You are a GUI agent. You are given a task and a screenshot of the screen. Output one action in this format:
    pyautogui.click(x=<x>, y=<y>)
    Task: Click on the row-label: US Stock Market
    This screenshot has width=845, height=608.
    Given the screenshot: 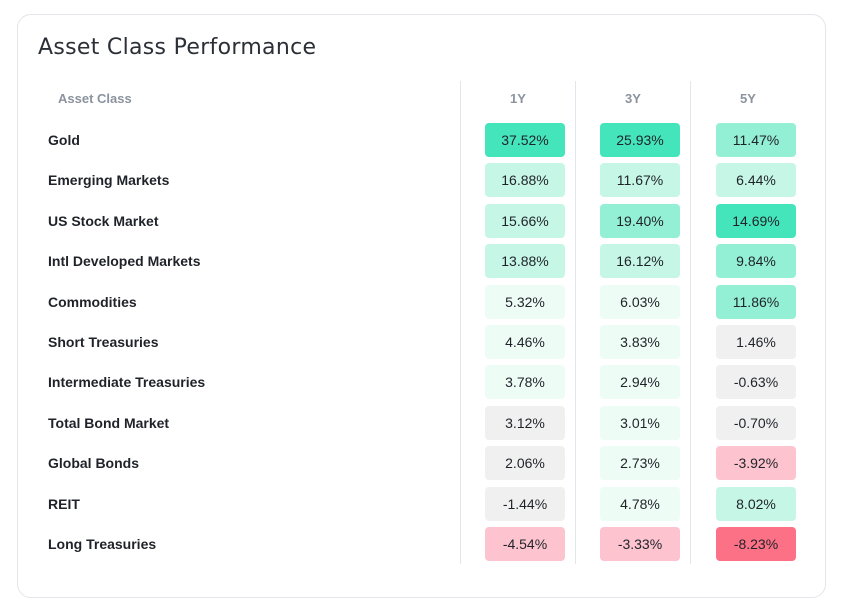 What is the action you would take?
    pyautogui.click(x=103, y=221)
    